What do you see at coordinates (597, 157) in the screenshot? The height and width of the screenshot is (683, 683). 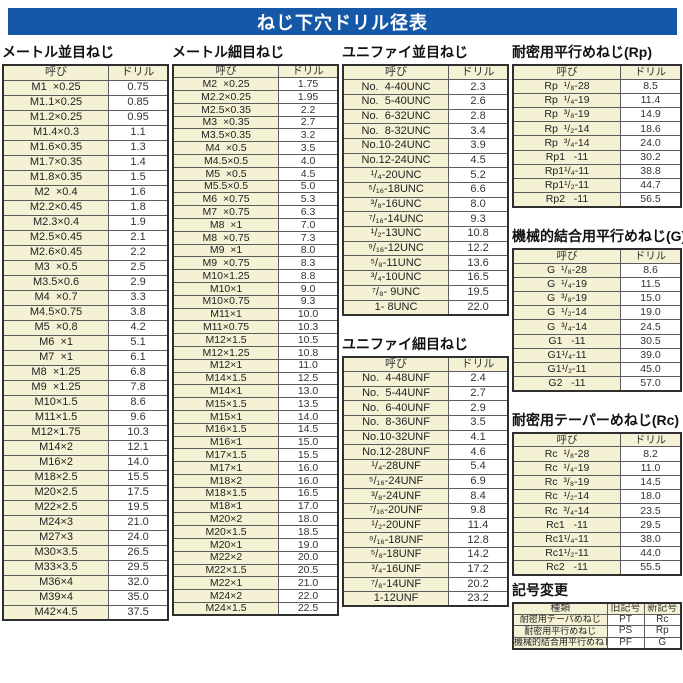 I see `table-row: Rp1 -11 30.2` at bounding box center [597, 157].